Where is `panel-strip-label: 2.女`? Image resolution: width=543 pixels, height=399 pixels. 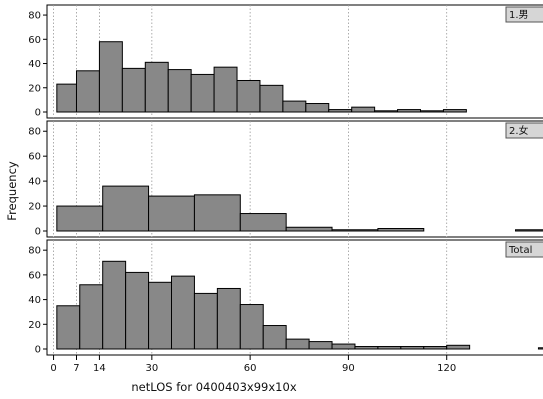
panel-strip-label: 2.女 is located at coordinates (519, 130).